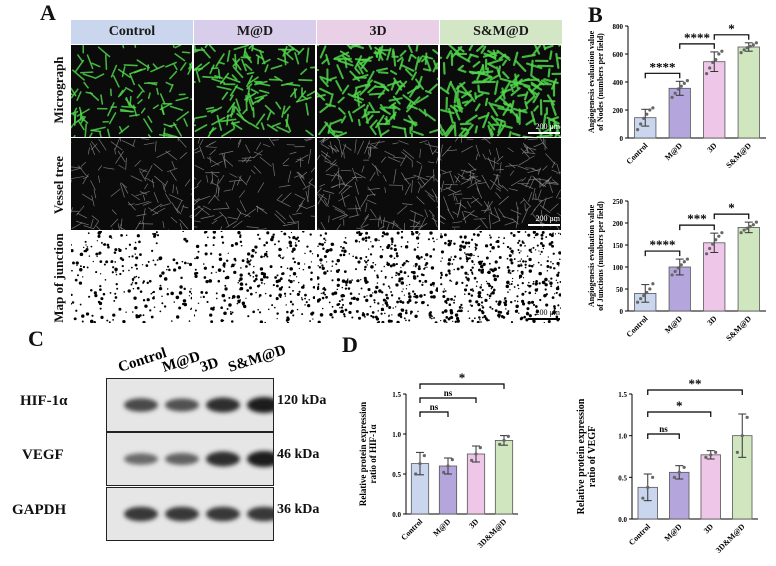 The height and width of the screenshot is (566, 776). What do you see at coordinates (731, 207) in the screenshot?
I see `significance-label: *` at bounding box center [731, 207].